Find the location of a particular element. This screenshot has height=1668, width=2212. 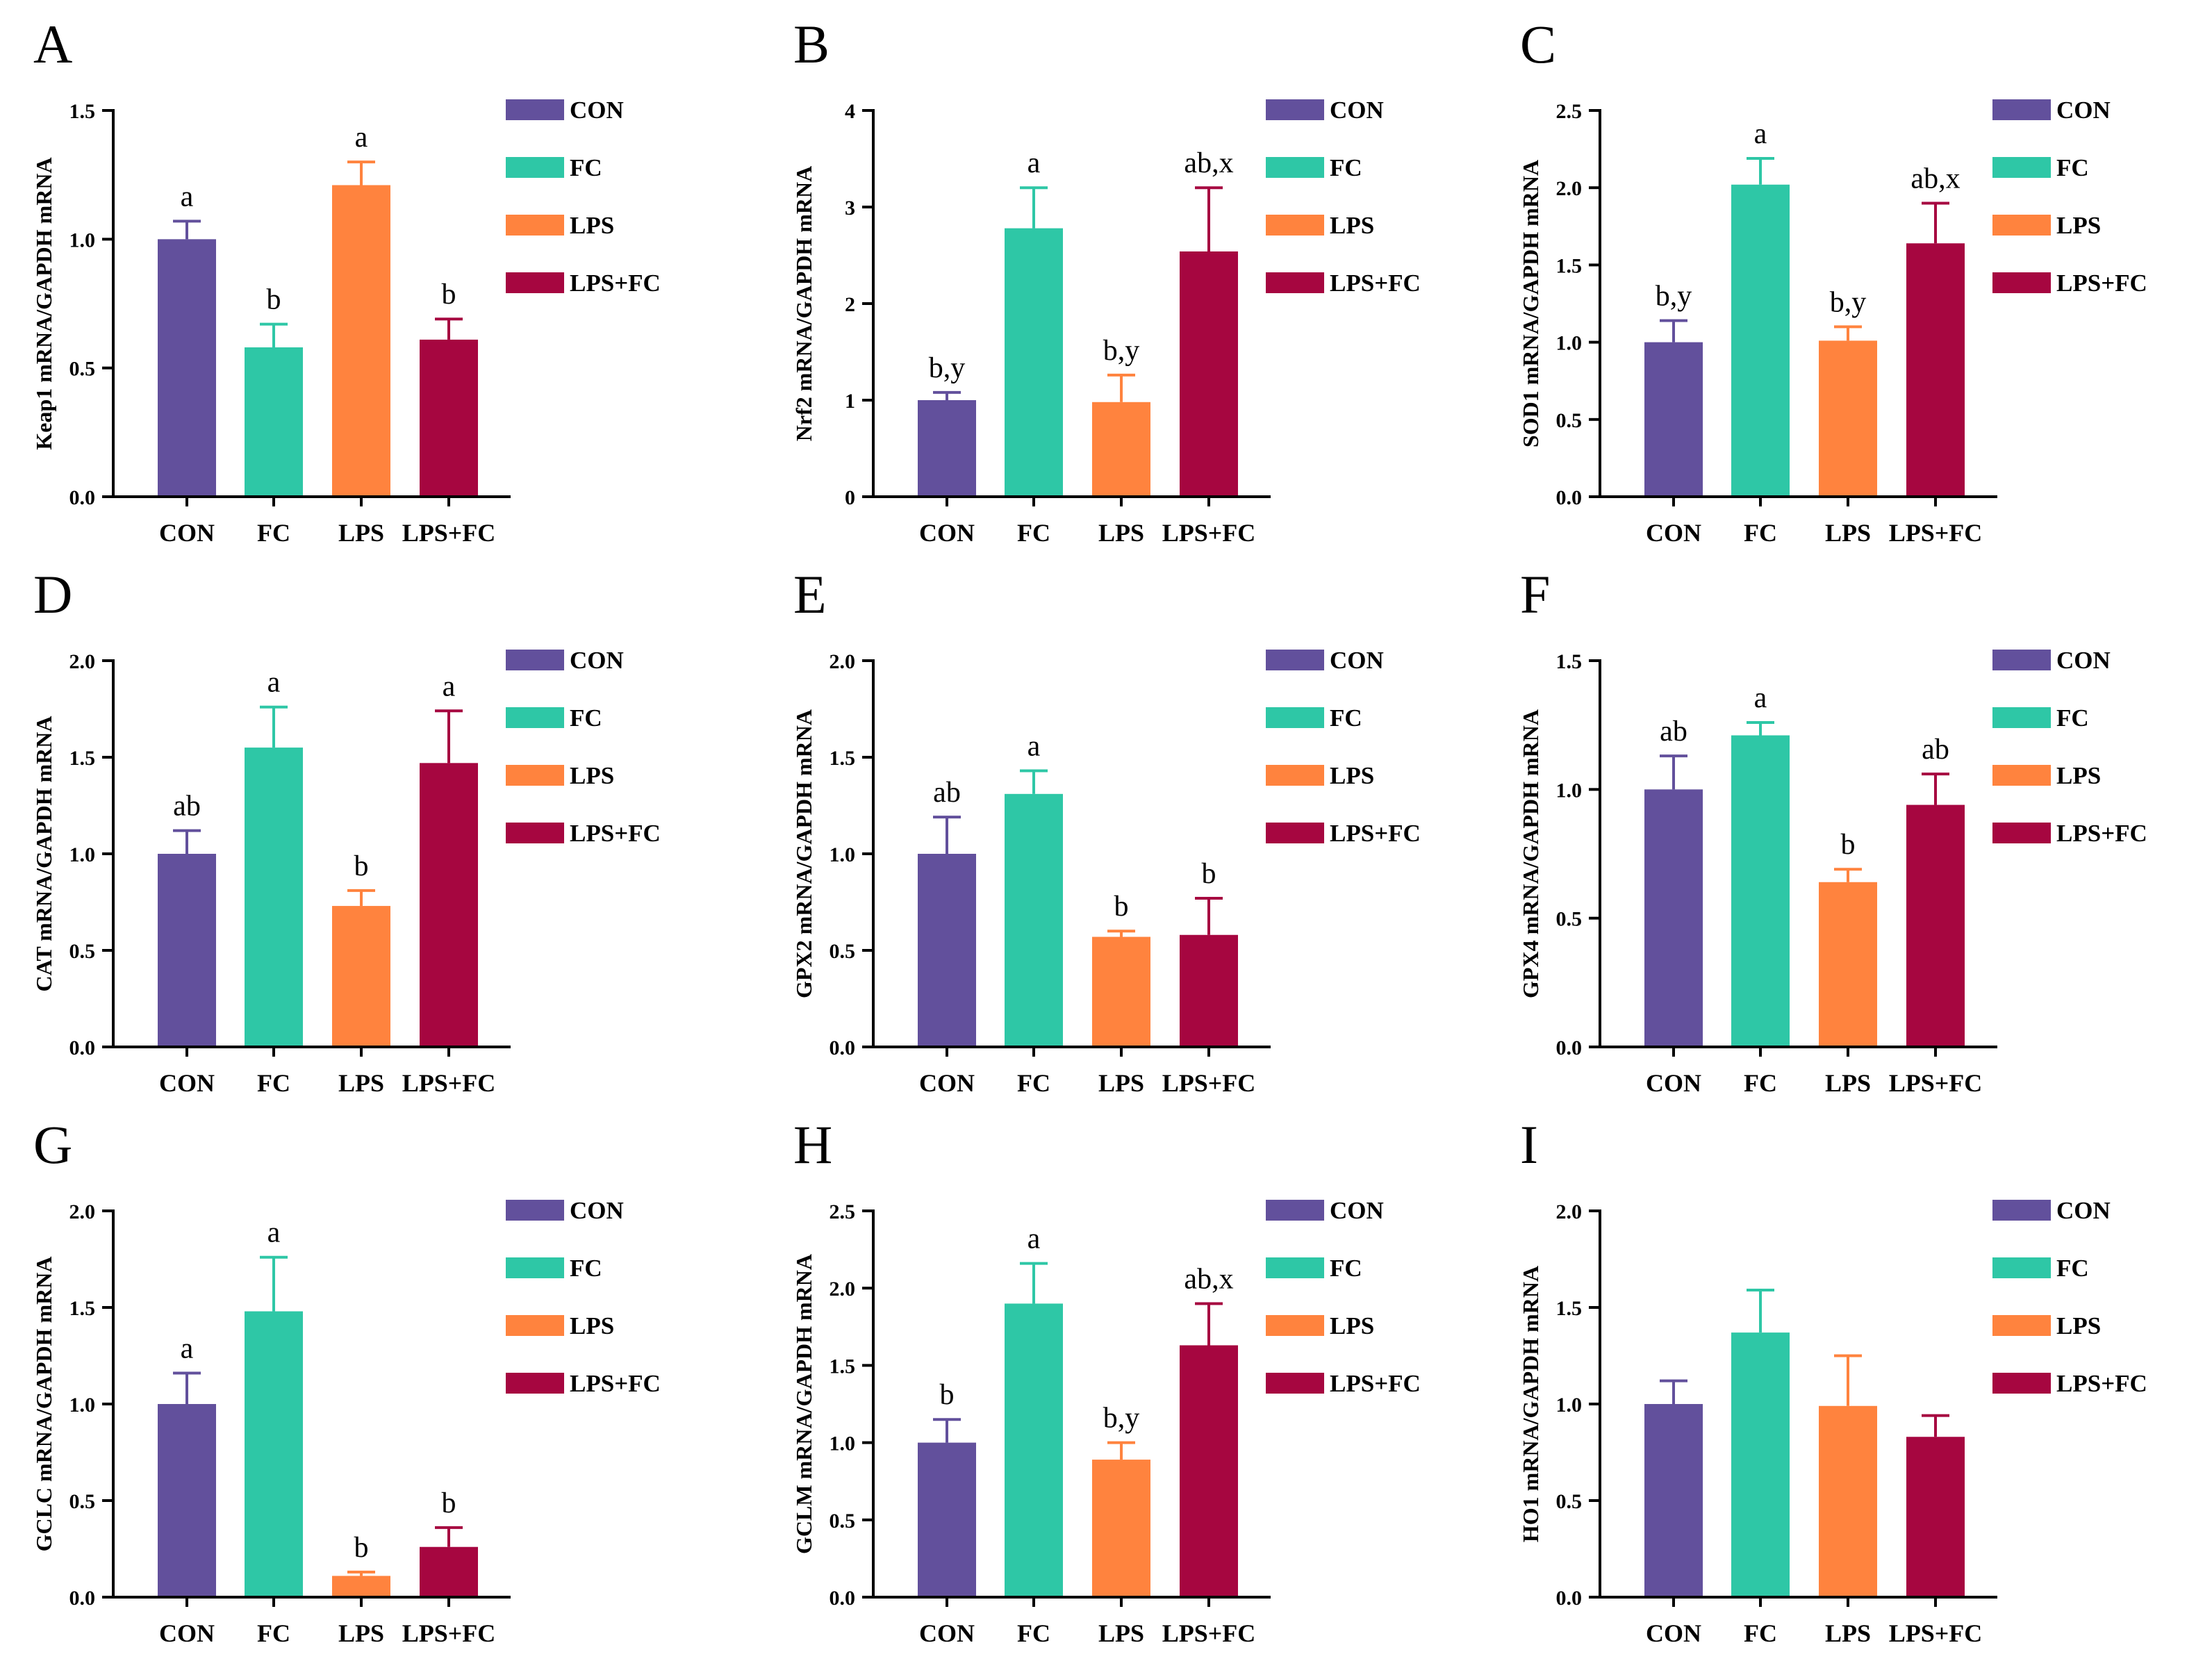

y-axis-label: GPX2 mRNA/GAPDH mRNA is located at coordinates (803, 853).